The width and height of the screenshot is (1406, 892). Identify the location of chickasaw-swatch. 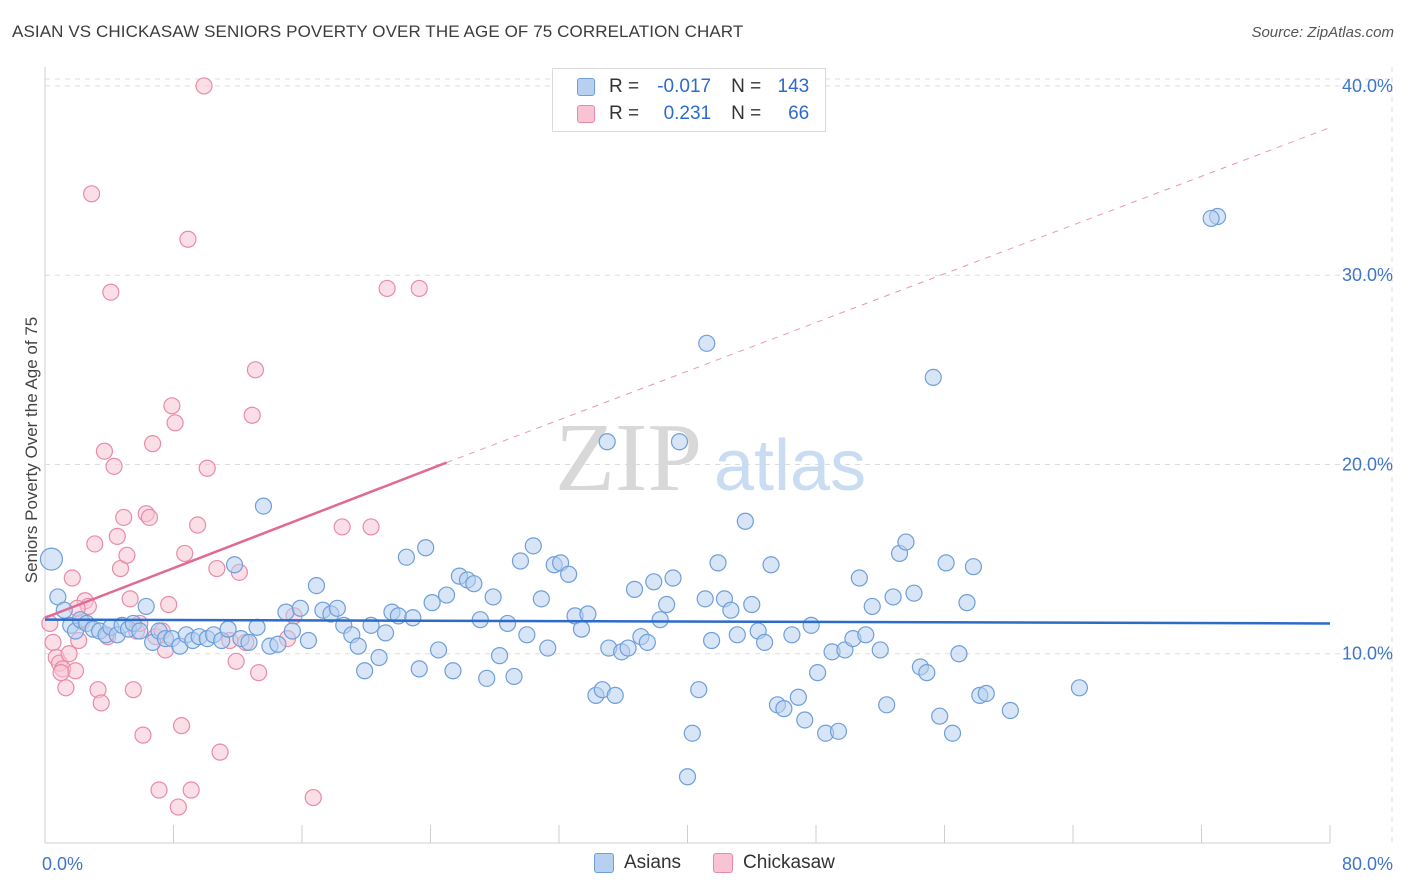
(586, 114).